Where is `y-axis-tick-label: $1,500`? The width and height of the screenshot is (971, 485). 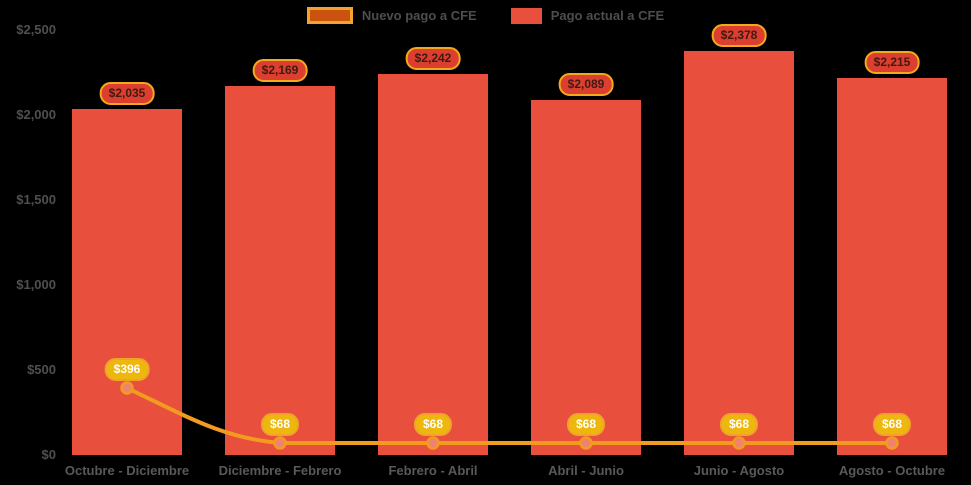 y-axis-tick-label: $1,500 is located at coordinates (36, 199).